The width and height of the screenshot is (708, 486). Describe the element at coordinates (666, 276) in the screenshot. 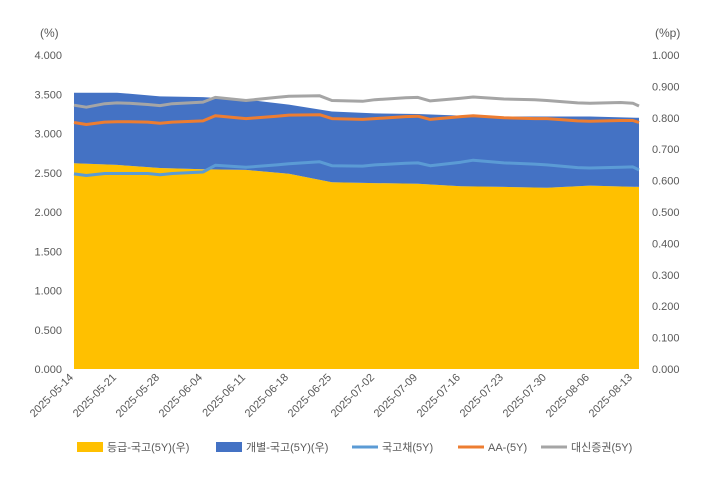

I see `right-tick-label: 0.300` at that location.